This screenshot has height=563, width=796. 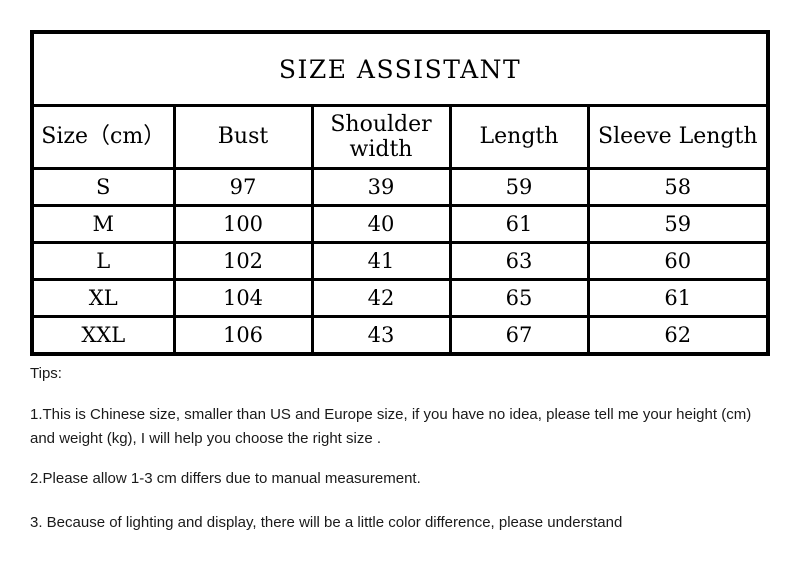 I want to click on column-header-shoulder-width: Shoulder width, so click(x=381, y=137).